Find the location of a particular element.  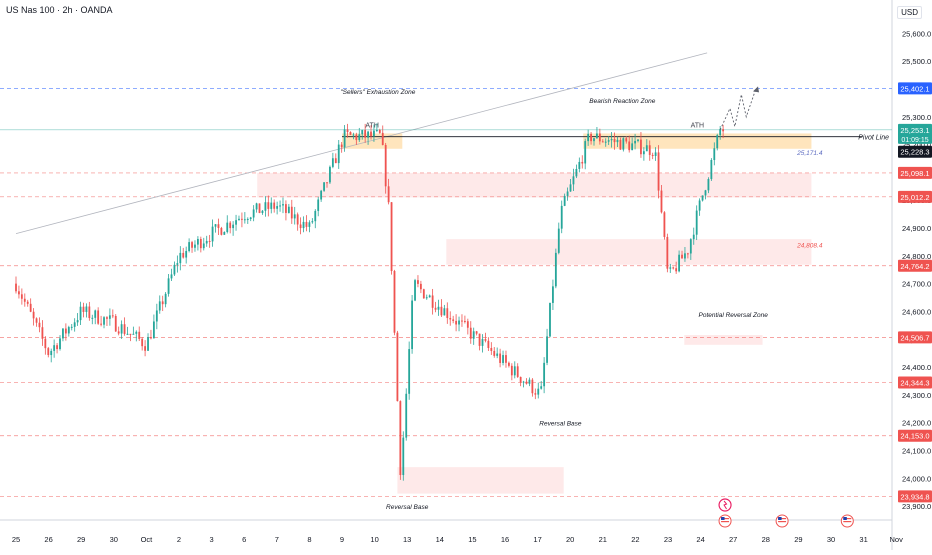

x-tick-label: 13 is located at coordinates (407, 539).